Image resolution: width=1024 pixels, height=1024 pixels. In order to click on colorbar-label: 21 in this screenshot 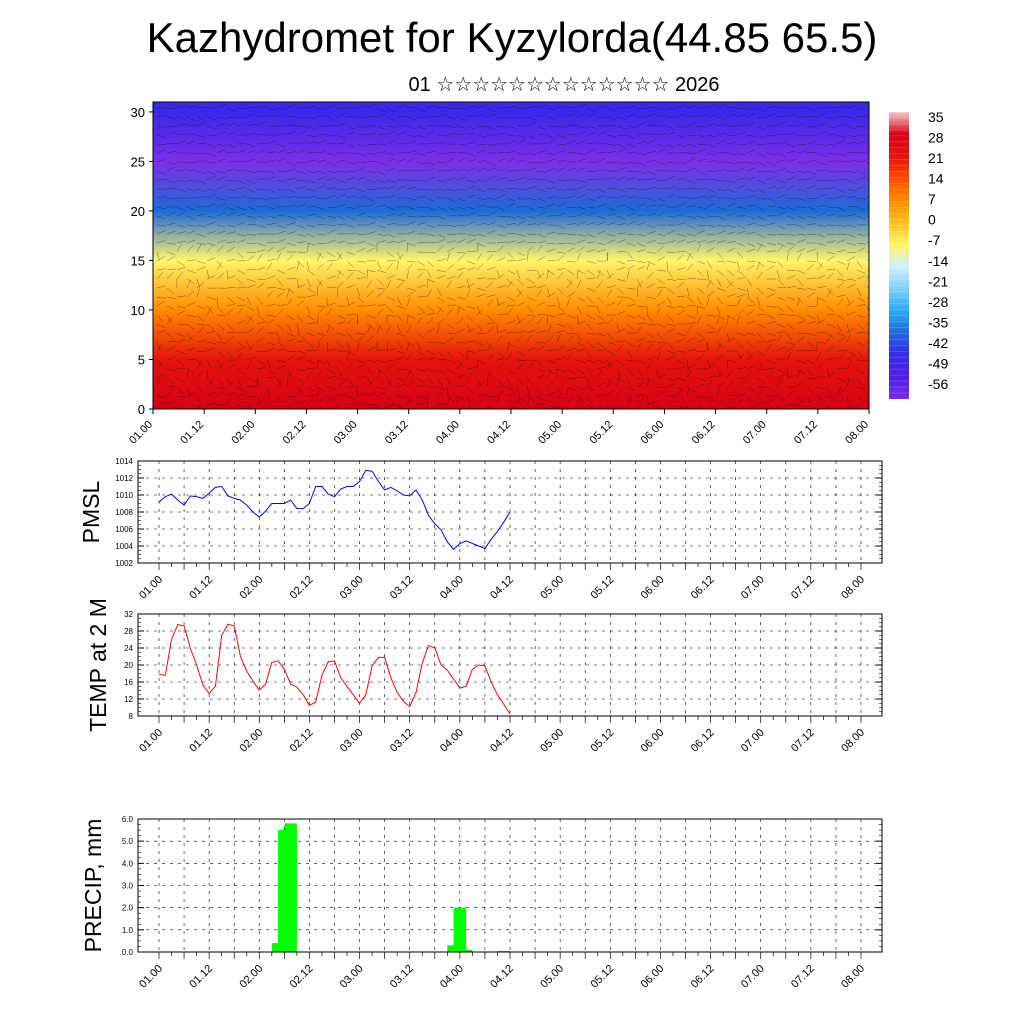, I will do `click(936, 158)`.